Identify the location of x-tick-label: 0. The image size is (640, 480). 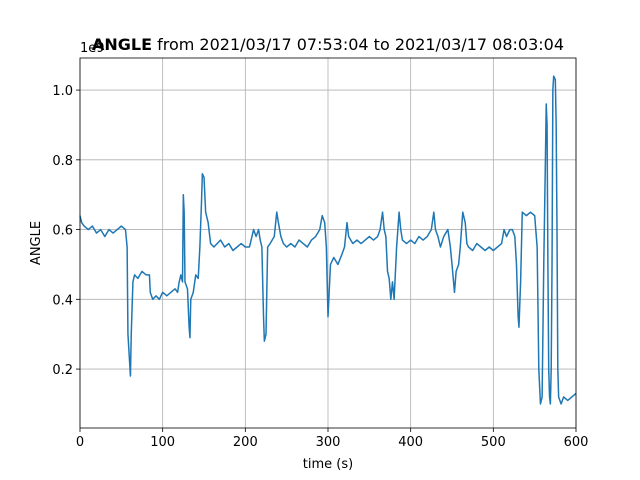
(80, 442).